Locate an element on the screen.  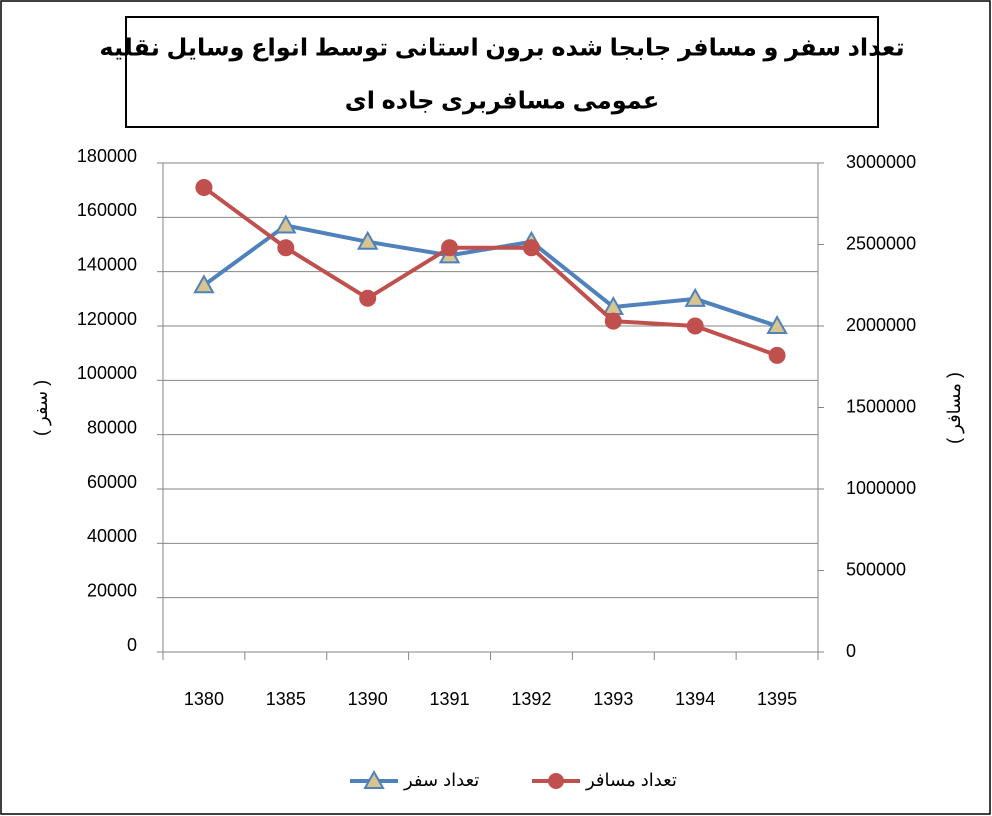
y-tick-label: 0 is located at coordinates (132, 645).